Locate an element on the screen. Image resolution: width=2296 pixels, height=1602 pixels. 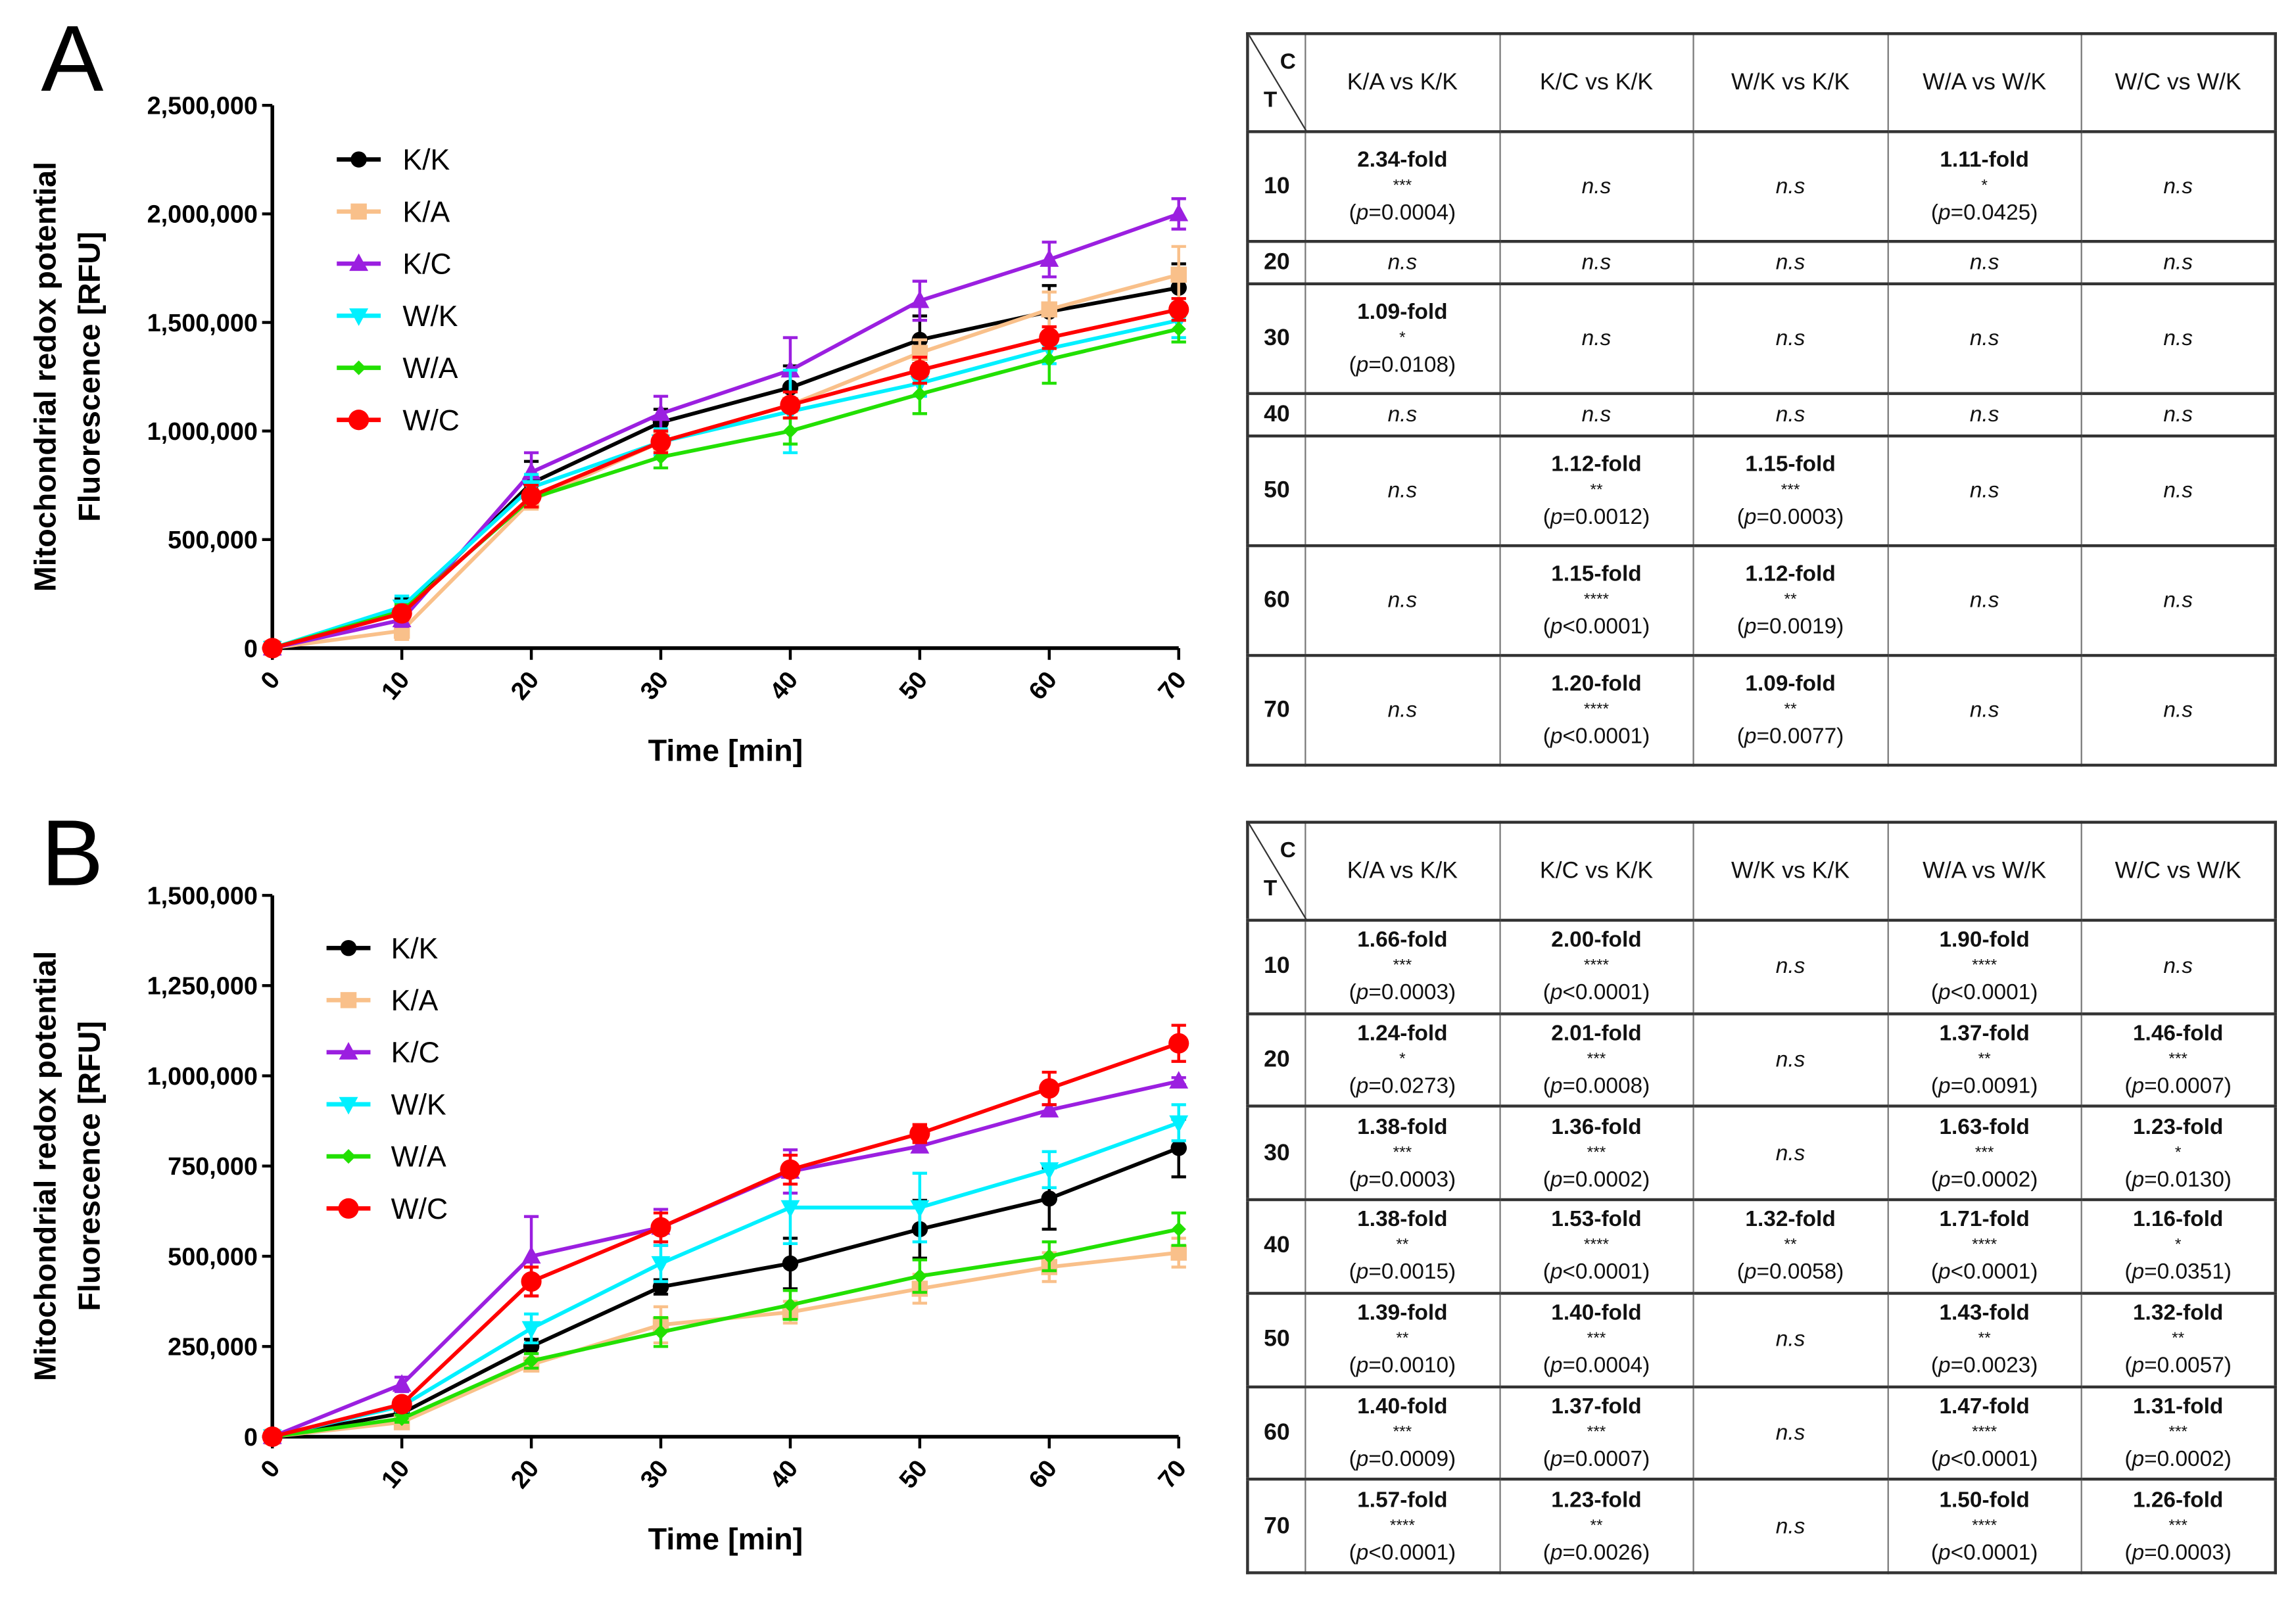
diagonal-divider is located at coordinates (1278, 873).